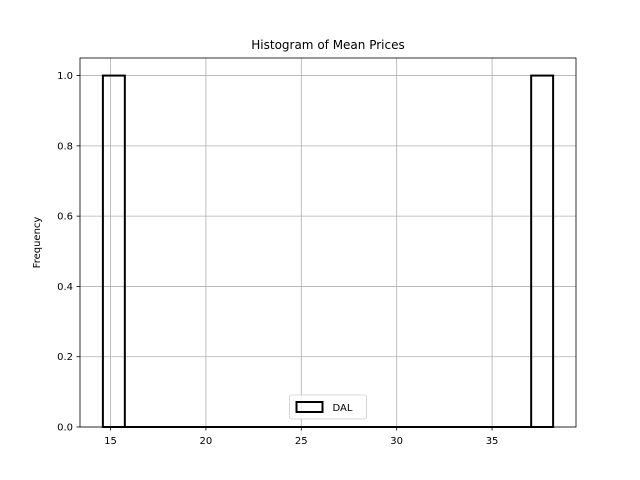  Describe the element at coordinates (327, 45) in the screenshot. I see `chart-title: Histogram of Mean Prices` at that location.